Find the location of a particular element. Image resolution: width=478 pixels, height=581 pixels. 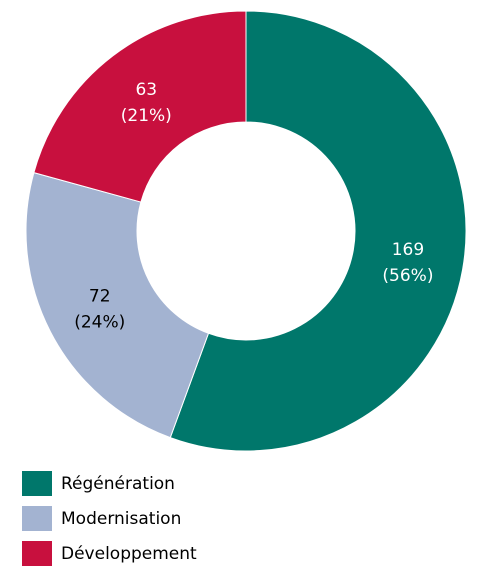

slice-value-developpement: 63 is located at coordinates (146, 90).